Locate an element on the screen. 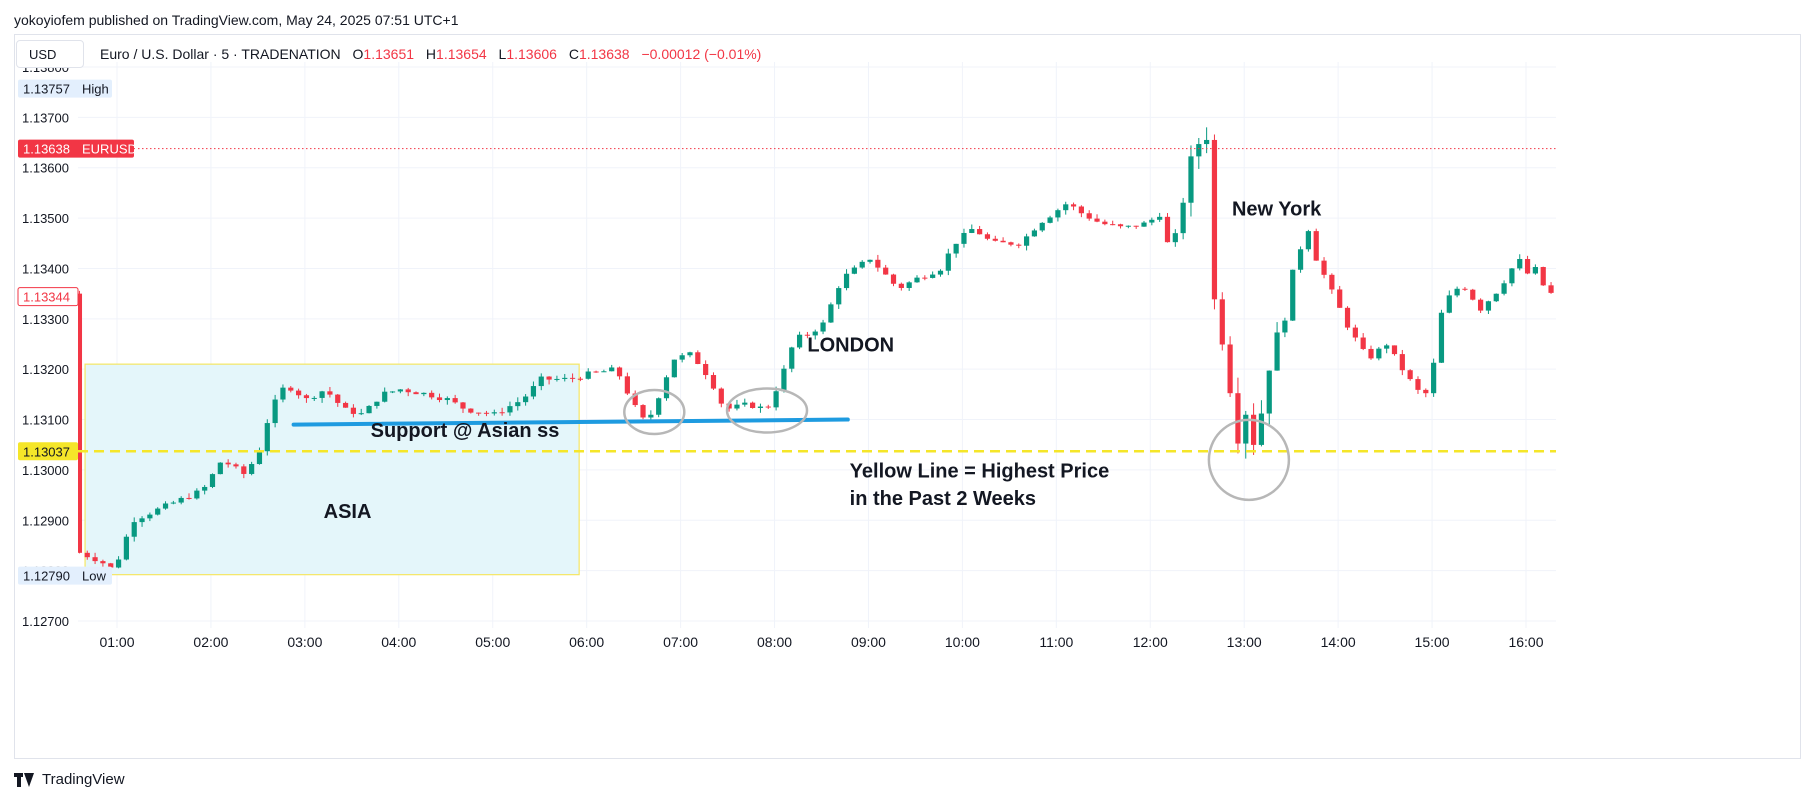  support-line is located at coordinates (570, 422).